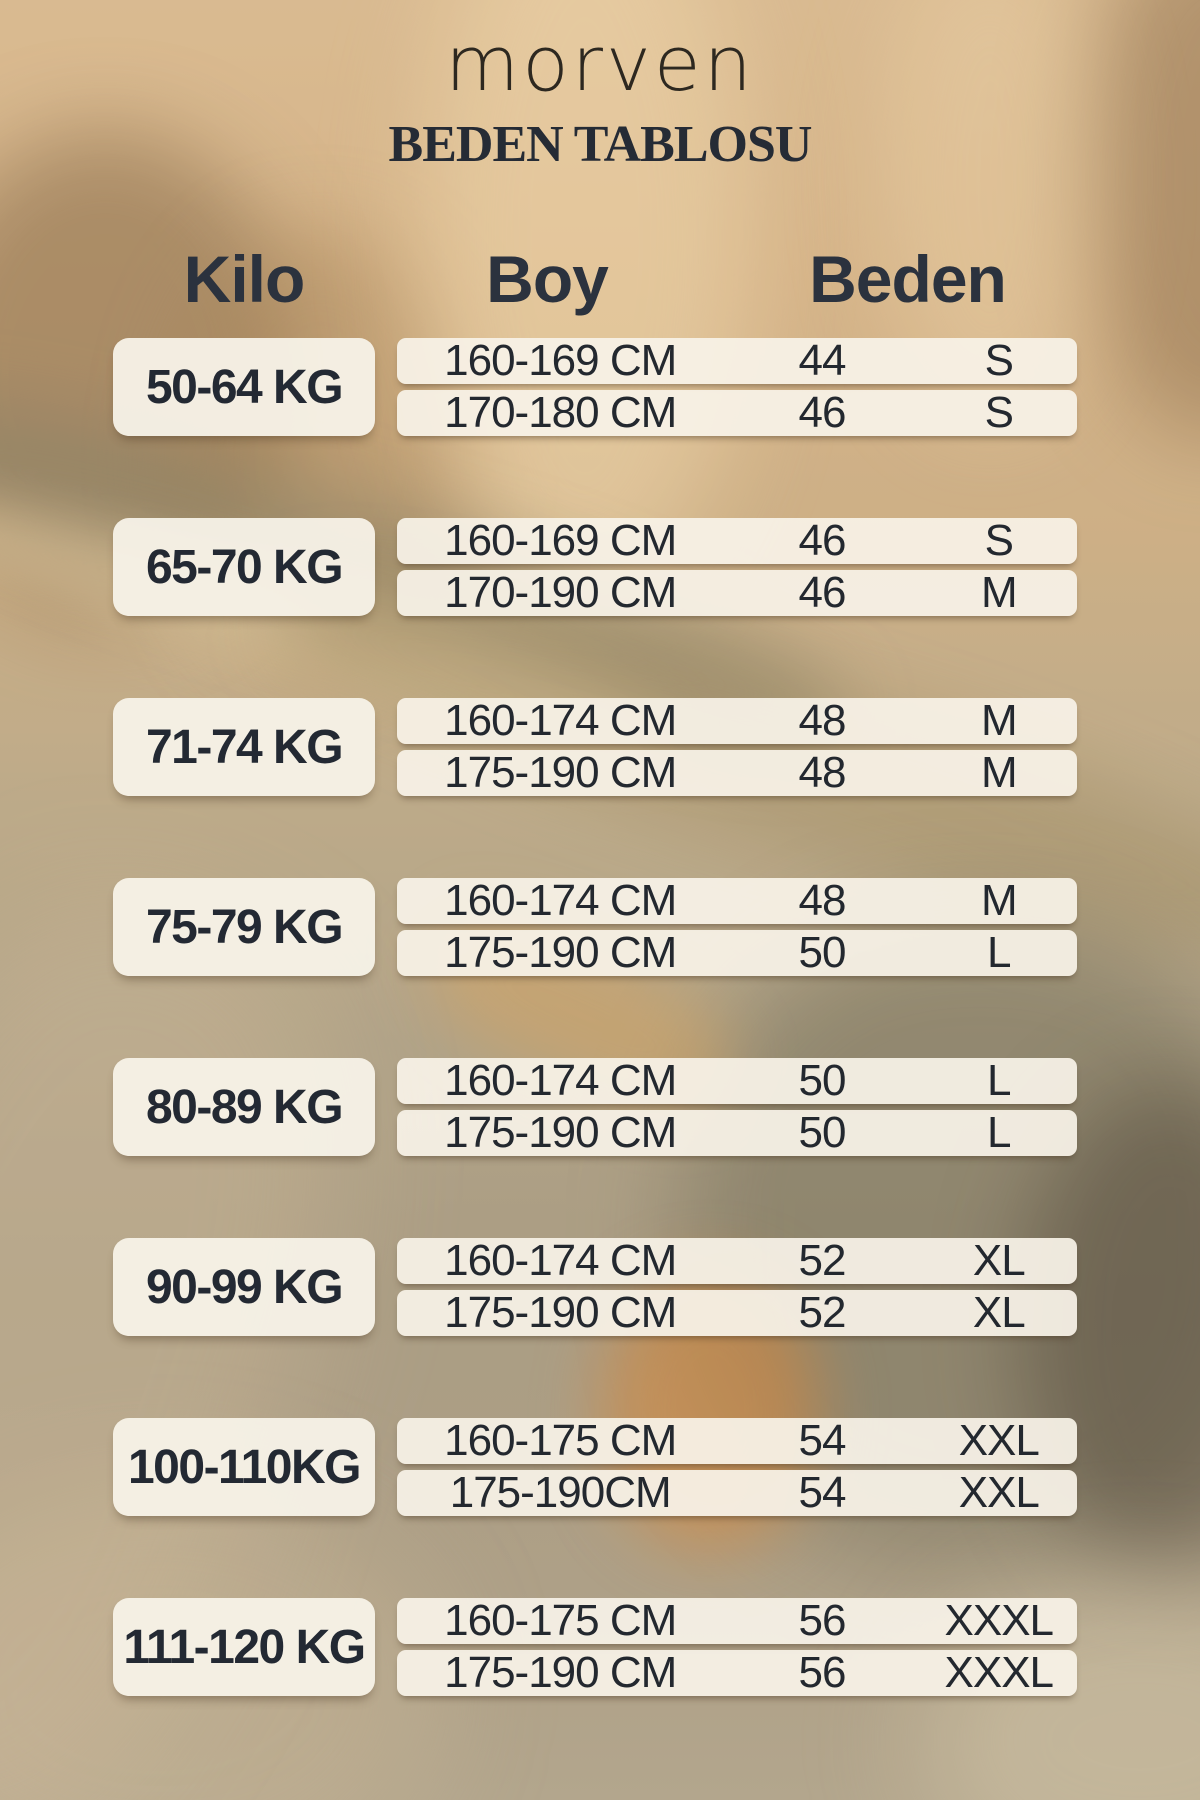  Describe the element at coordinates (560, 592) in the screenshot. I see `height-range: 170-190 CM` at that location.